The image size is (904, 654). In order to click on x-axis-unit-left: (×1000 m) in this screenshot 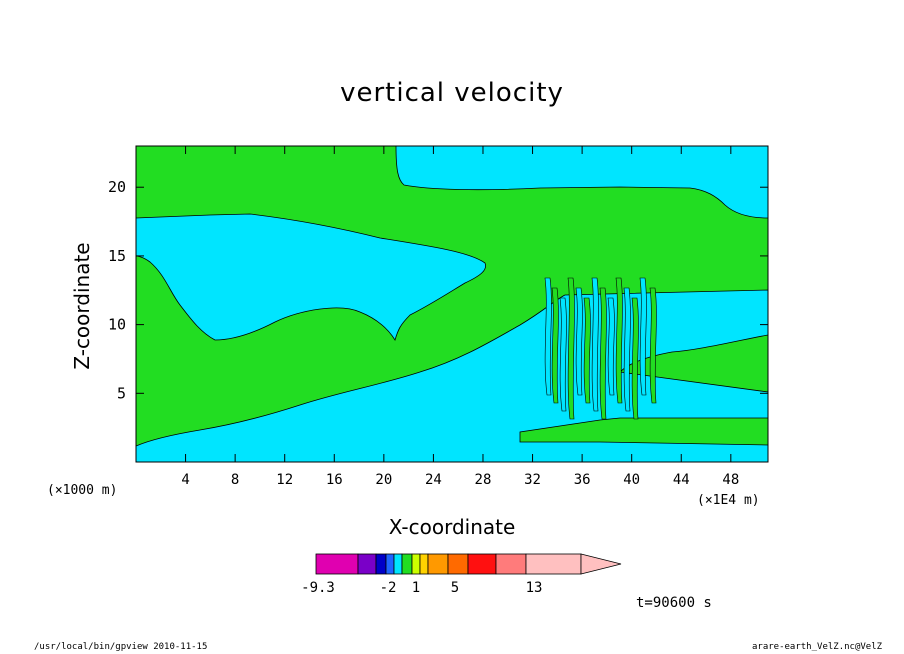, I will do `click(82, 490)`.